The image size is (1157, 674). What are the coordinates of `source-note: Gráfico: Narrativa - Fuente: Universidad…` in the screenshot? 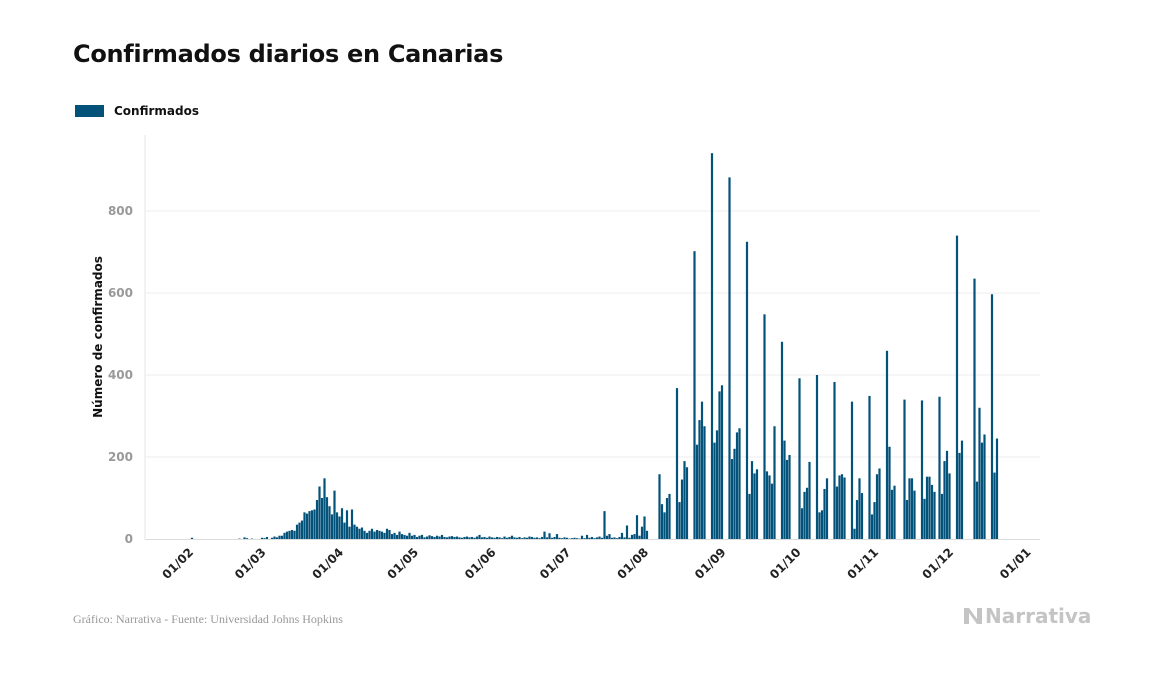 It's located at (208, 619).